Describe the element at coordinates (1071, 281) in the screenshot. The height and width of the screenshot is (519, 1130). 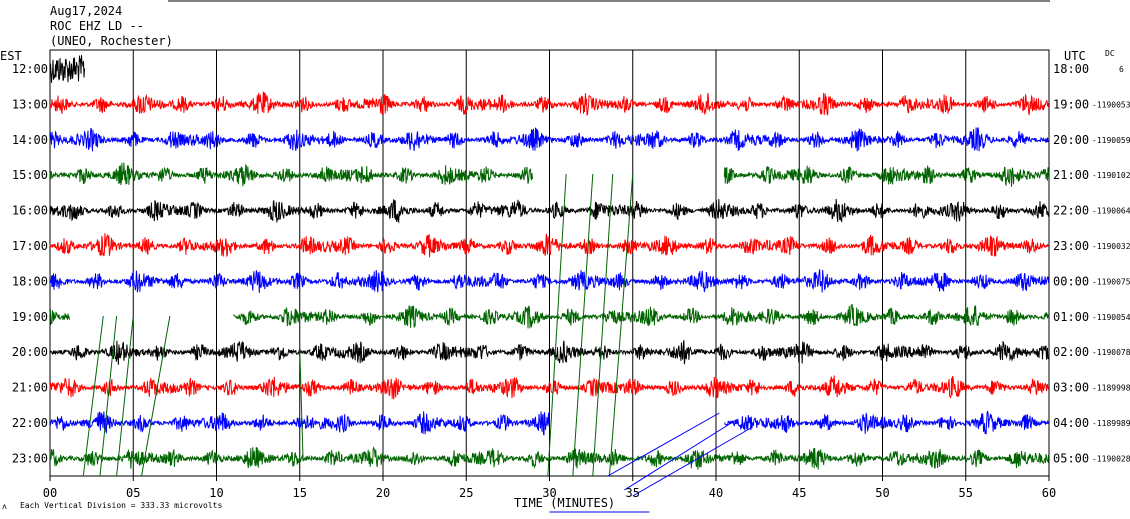
I see `row-label-utc: 00:00` at that location.